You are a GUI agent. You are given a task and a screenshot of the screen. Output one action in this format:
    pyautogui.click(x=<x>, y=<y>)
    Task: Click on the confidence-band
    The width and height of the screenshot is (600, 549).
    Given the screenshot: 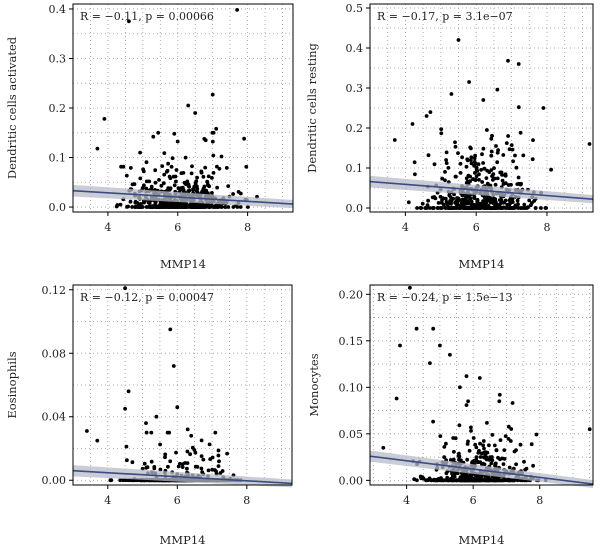 What is the action you would take?
    pyautogui.click(x=183, y=196)
    